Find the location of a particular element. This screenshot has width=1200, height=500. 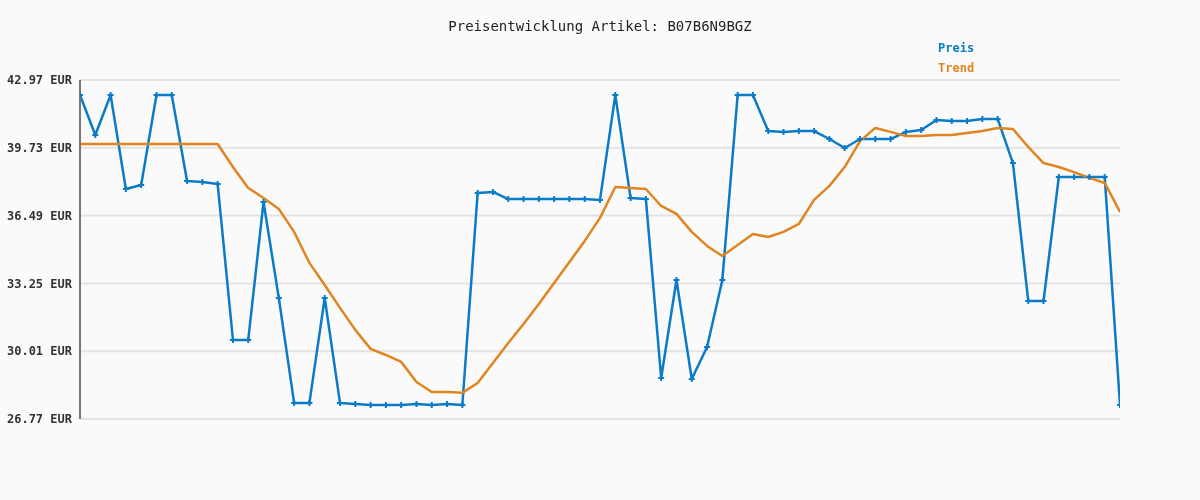

y-tick-label: 39.73 EUR is located at coordinates (39, 148).